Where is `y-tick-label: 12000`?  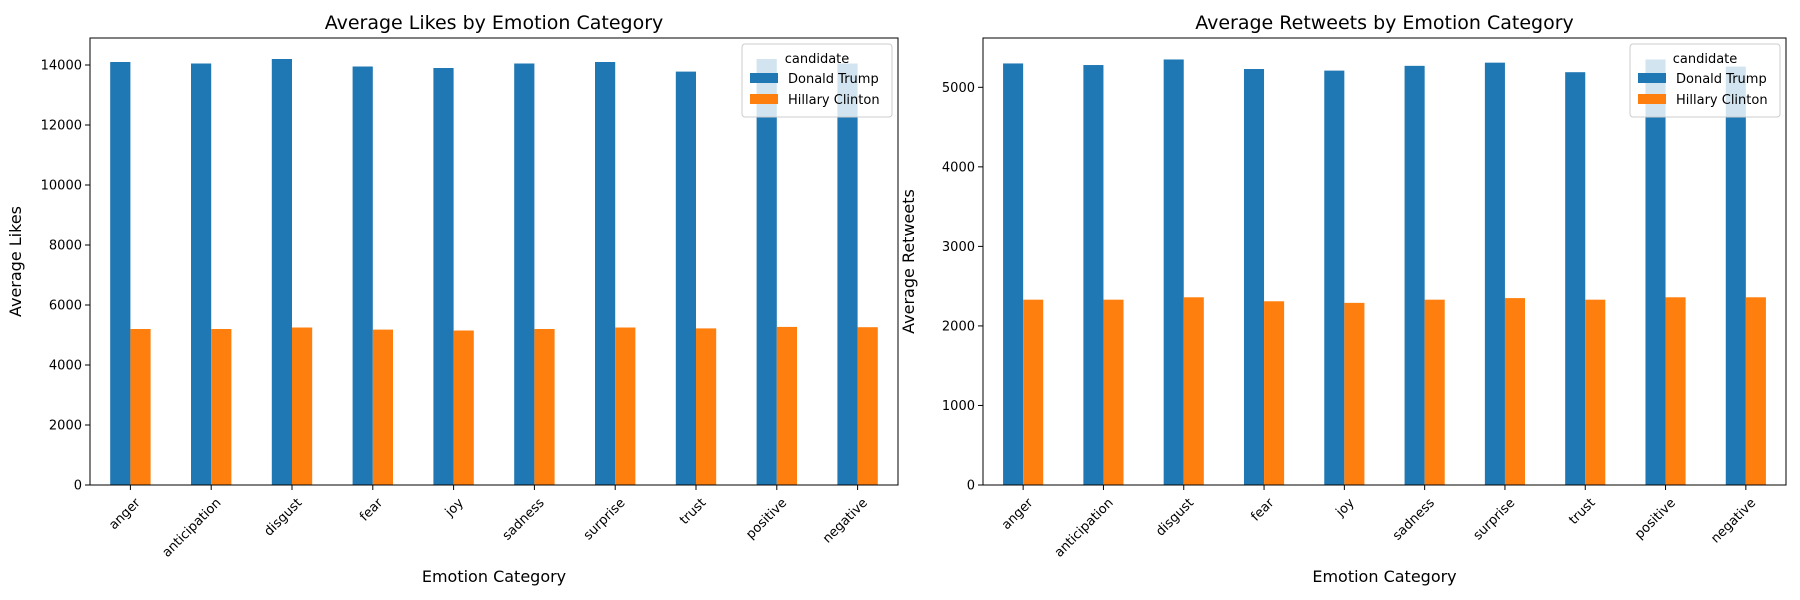
y-tick-label: 12000 is located at coordinates (61, 126).